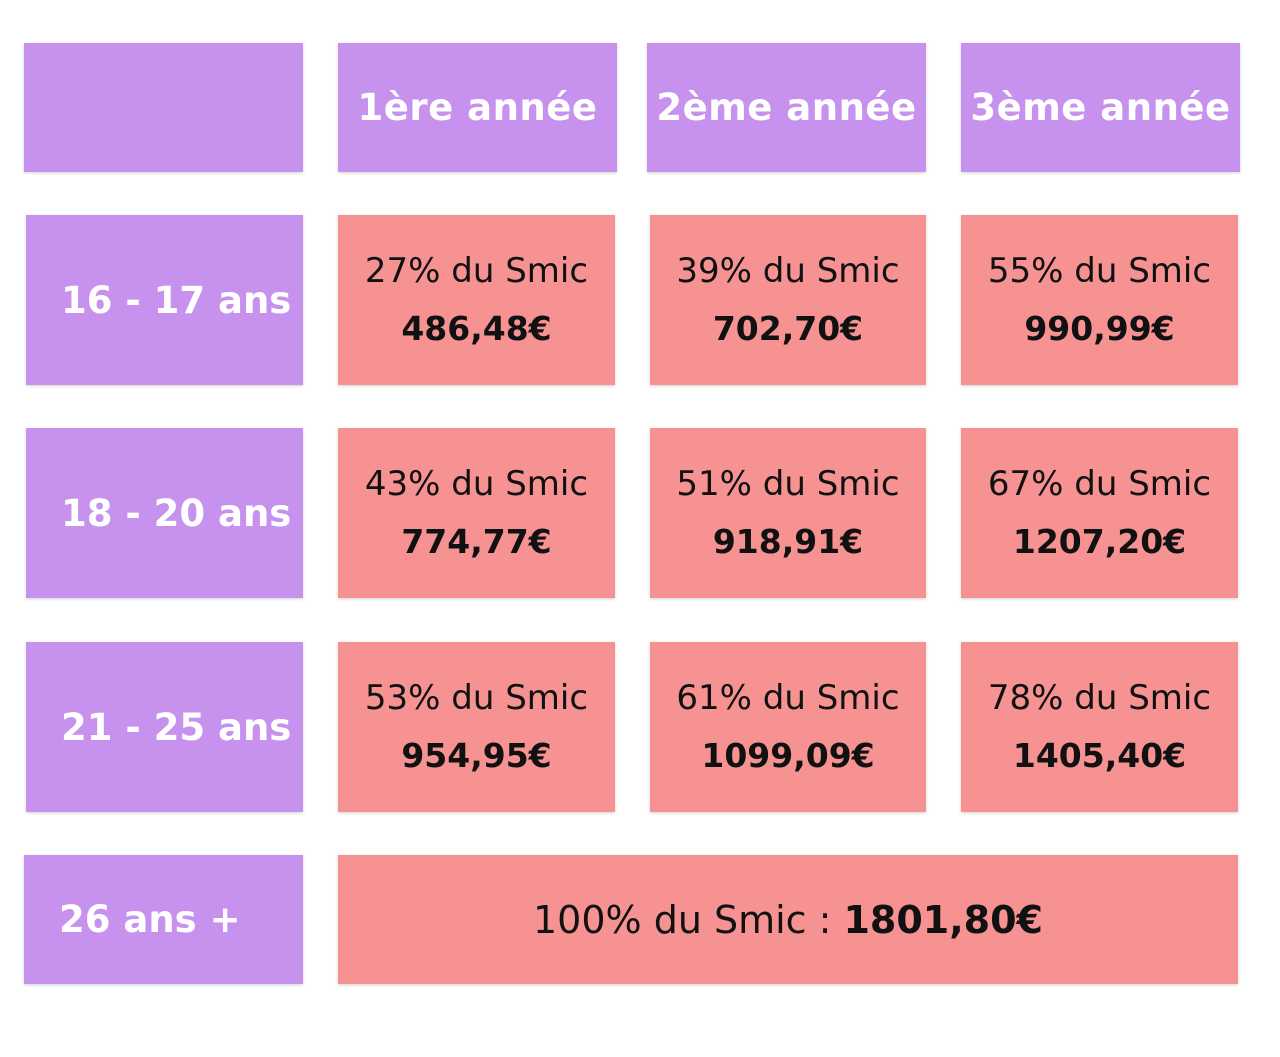 The image size is (1280, 1057). What do you see at coordinates (788, 271) in the screenshot?
I see `percent-label: 39% du Smic` at bounding box center [788, 271].